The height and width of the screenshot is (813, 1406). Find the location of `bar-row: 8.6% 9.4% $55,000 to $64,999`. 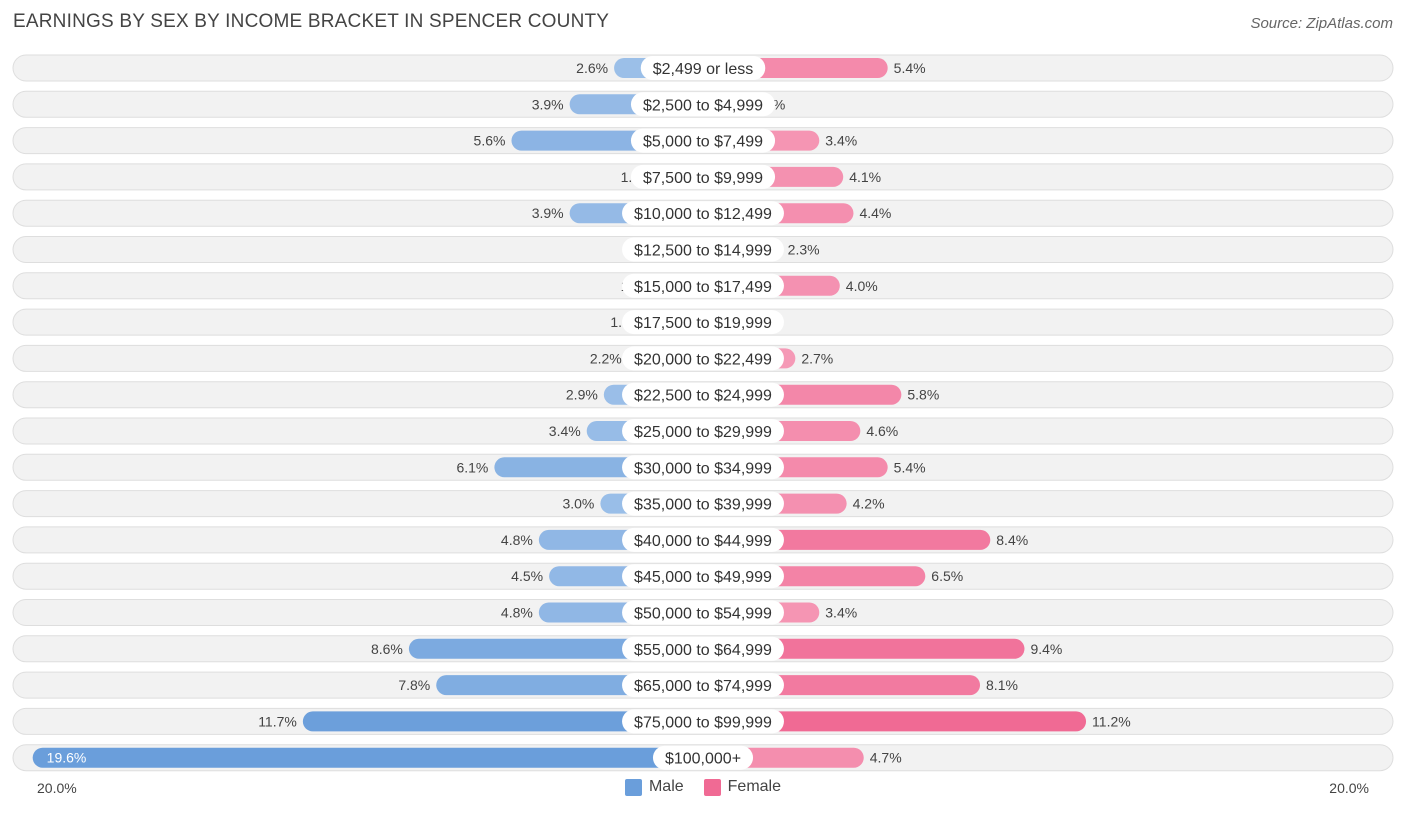

bar-row: 8.6% 9.4% $55,000 to $64,999 is located at coordinates (703, 649).